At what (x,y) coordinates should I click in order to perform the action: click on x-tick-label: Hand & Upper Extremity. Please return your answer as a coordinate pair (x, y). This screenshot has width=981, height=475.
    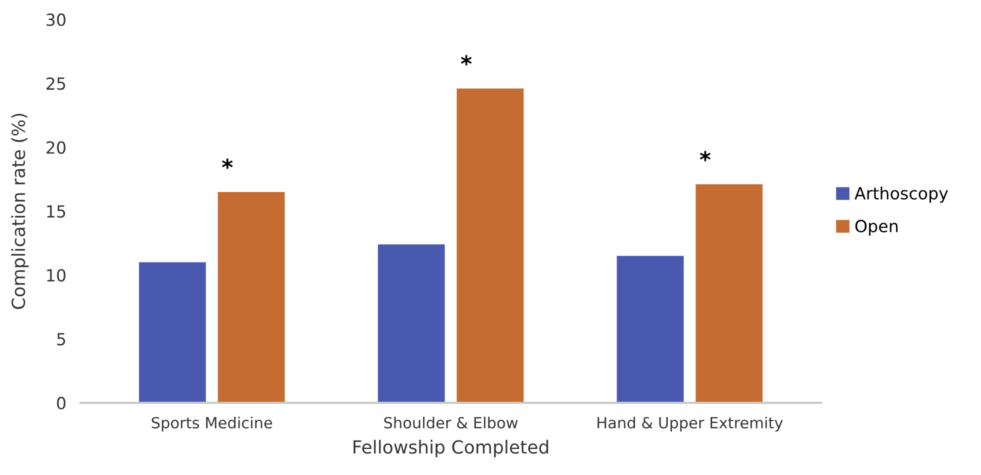
    Looking at the image, I should click on (690, 424).